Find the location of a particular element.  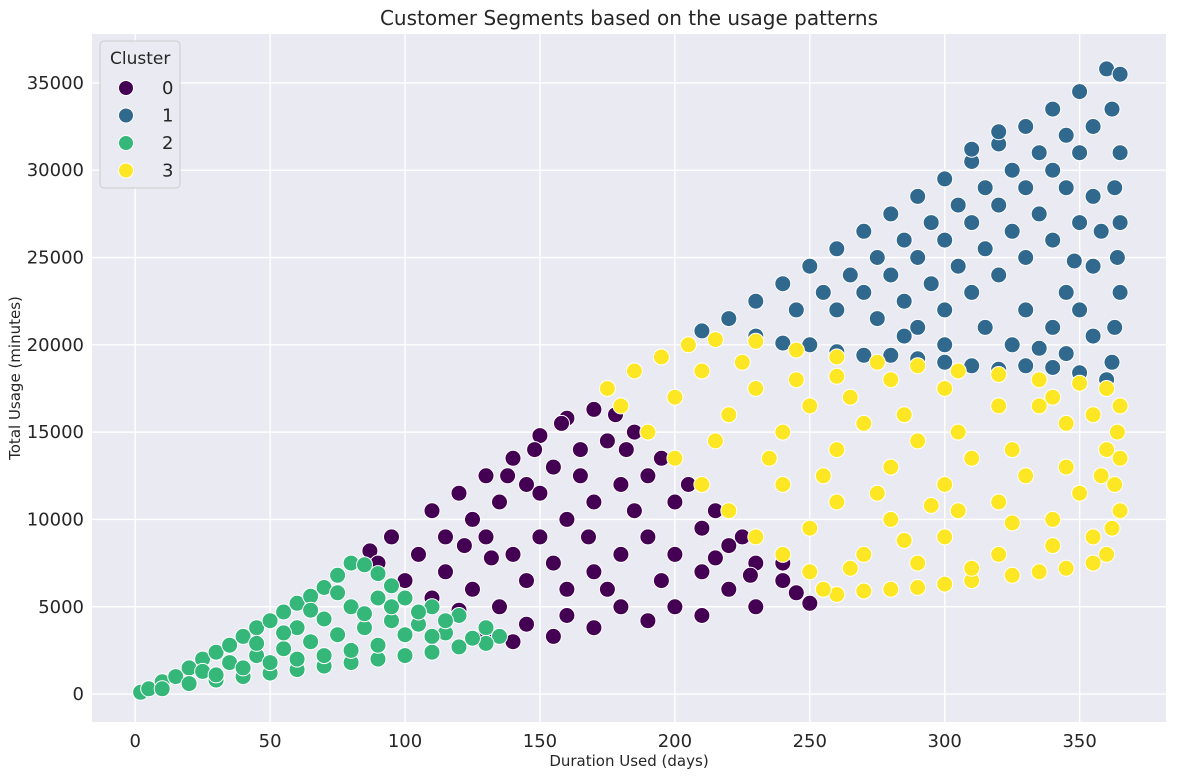

legend-label: 3 is located at coordinates (167, 171).